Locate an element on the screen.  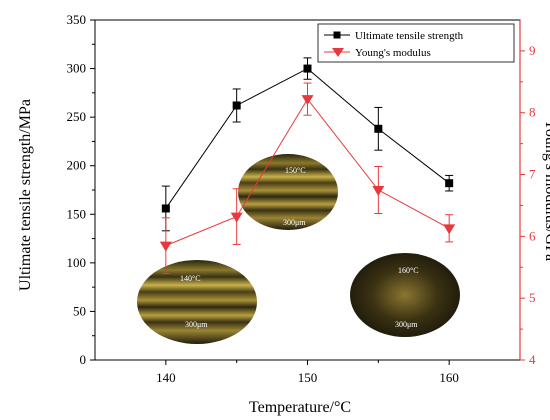
inset-150-temperature: 150°C is located at coordinates (295, 170).